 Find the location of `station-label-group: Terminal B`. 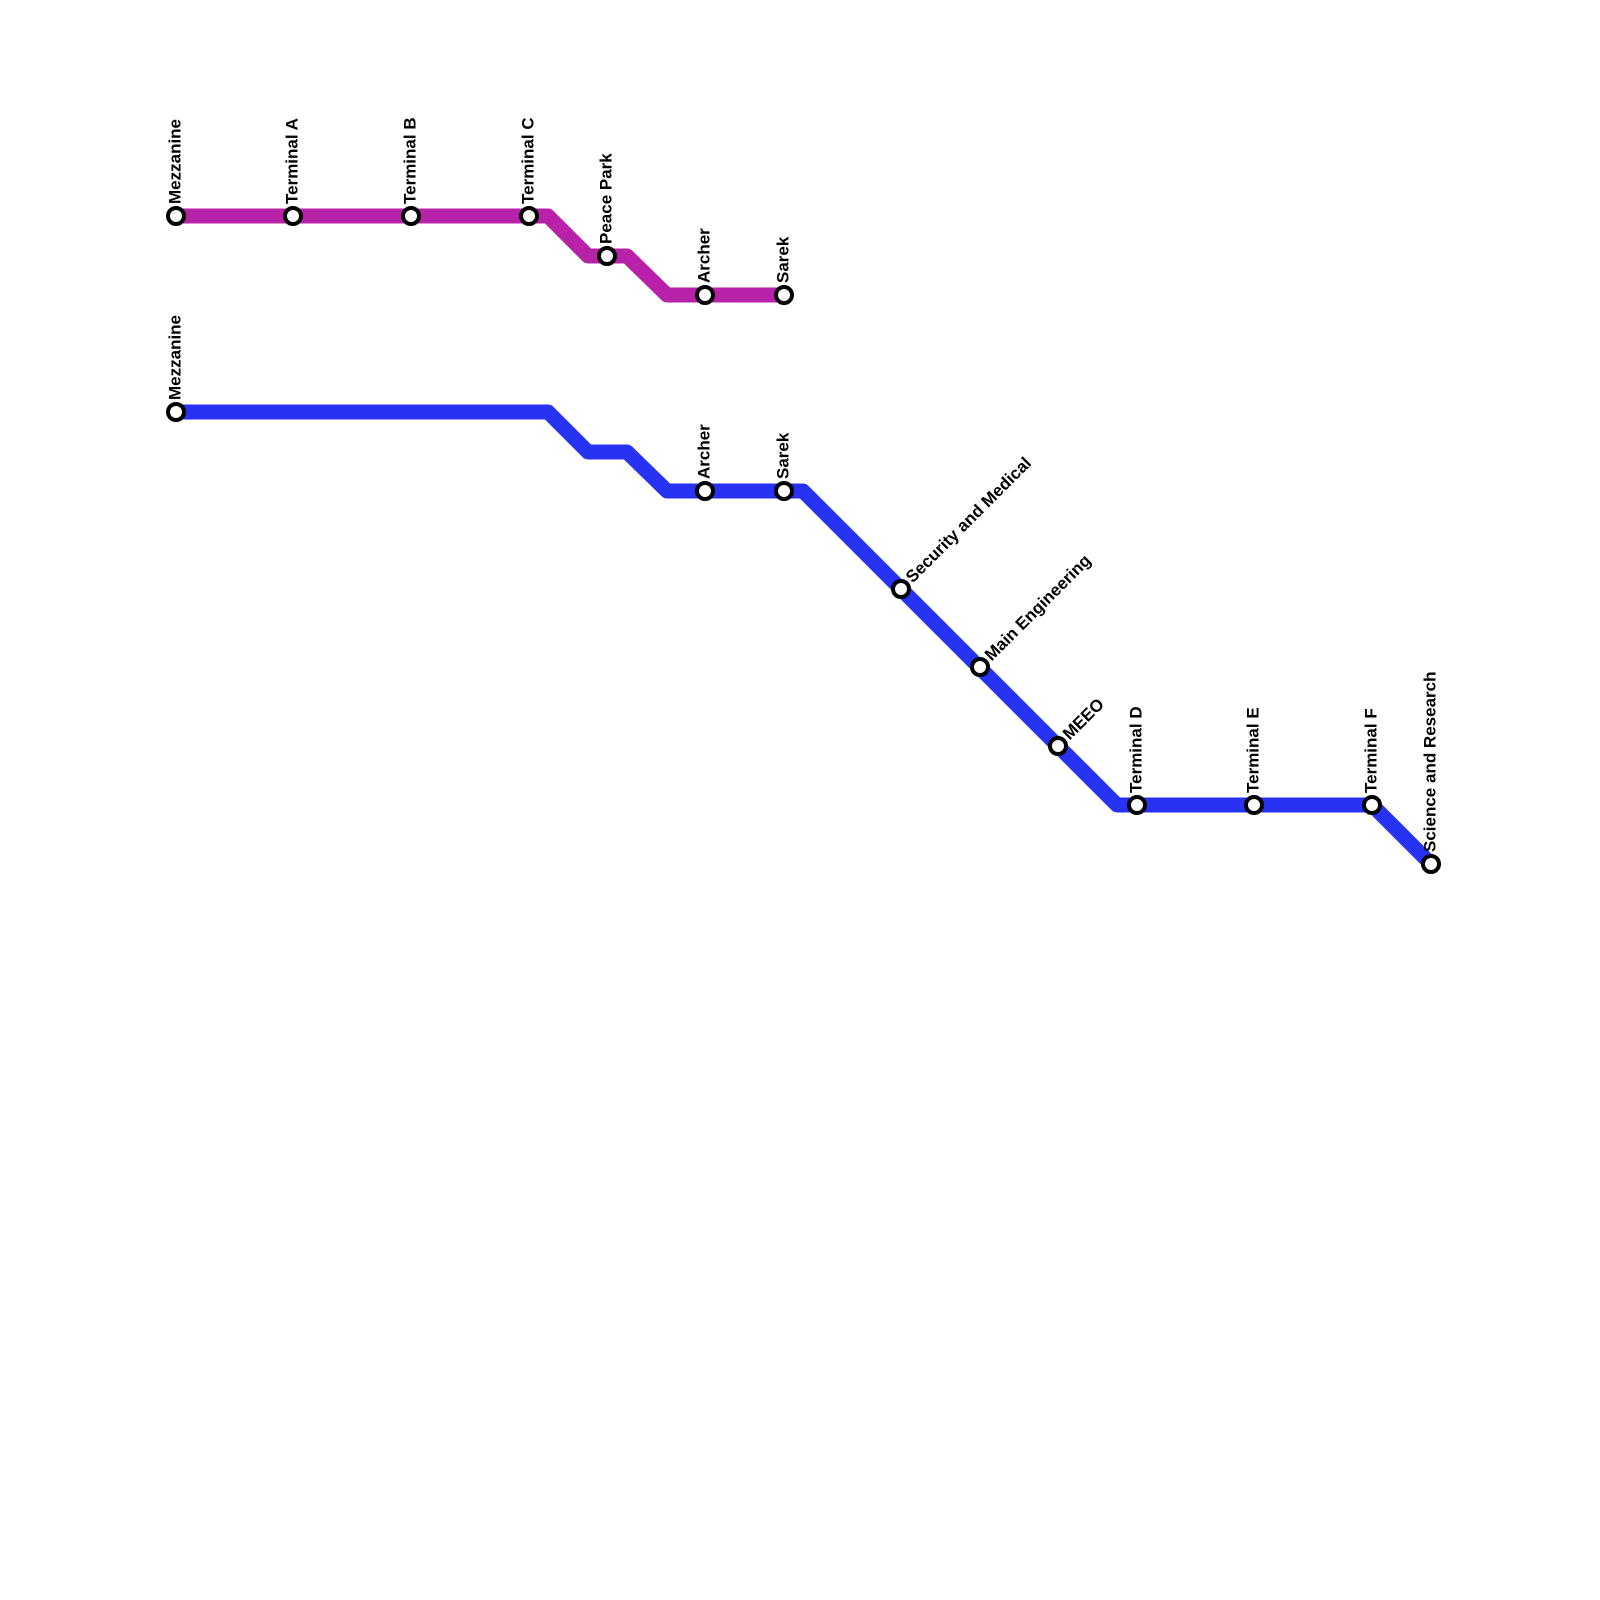

station-label-group: Terminal B is located at coordinates (409, 160).